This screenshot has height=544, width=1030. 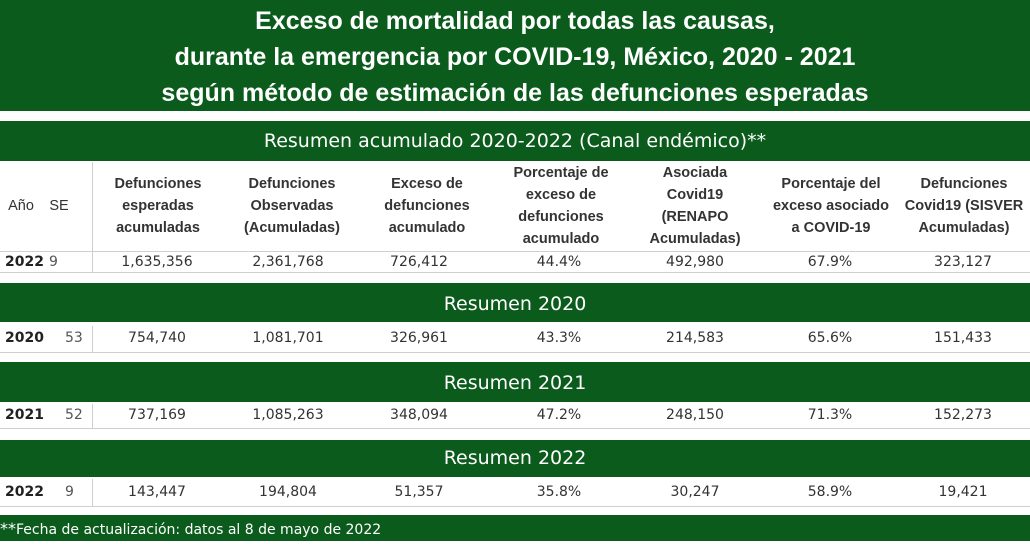 I want to click on header-sisver: Defunciones Covid19 (SISVER Acumuladas), so click(x=964, y=206).